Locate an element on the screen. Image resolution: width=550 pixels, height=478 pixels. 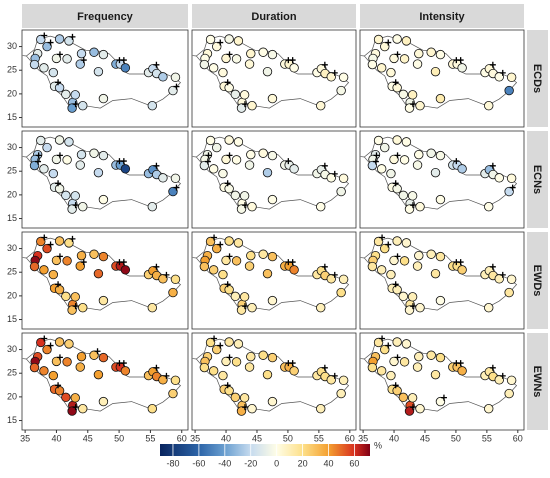
x-tick-label: 60 is located at coordinates (518, 438).